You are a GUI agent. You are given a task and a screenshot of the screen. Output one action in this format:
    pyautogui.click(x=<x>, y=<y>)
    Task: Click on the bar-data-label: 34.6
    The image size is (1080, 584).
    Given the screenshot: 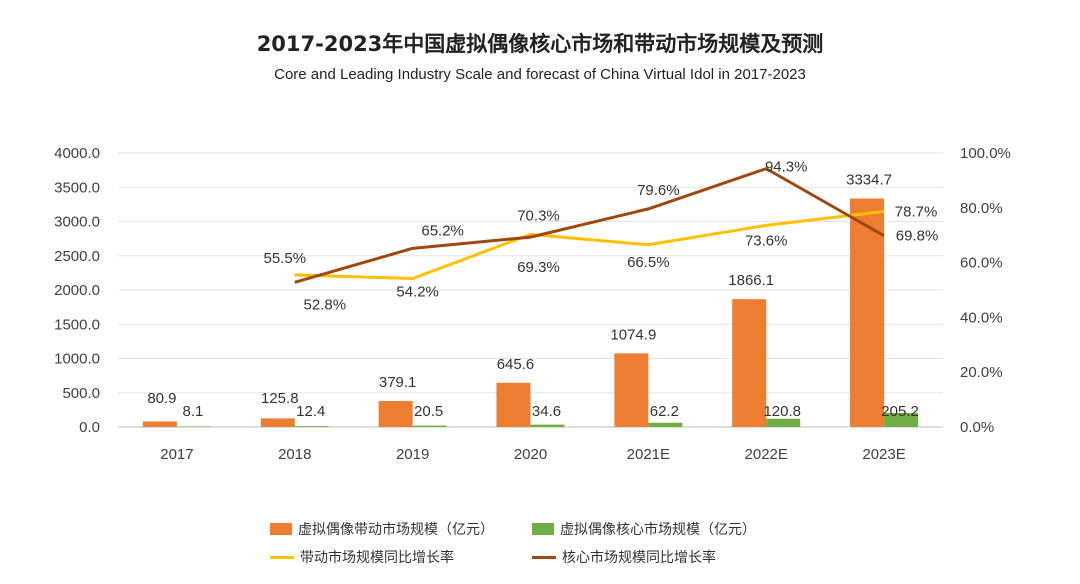 What is the action you would take?
    pyautogui.click(x=546, y=411)
    